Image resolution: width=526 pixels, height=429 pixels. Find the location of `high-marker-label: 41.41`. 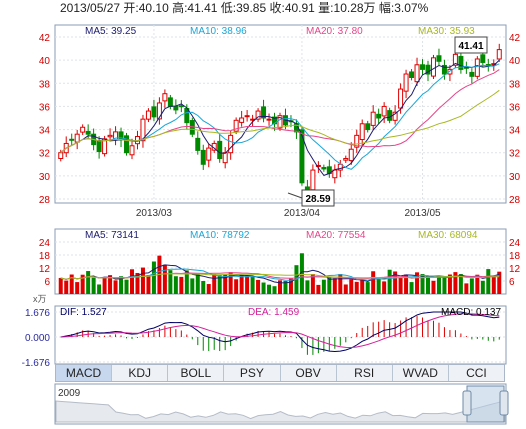

high-marker-label: 41.41 is located at coordinates (470, 46).